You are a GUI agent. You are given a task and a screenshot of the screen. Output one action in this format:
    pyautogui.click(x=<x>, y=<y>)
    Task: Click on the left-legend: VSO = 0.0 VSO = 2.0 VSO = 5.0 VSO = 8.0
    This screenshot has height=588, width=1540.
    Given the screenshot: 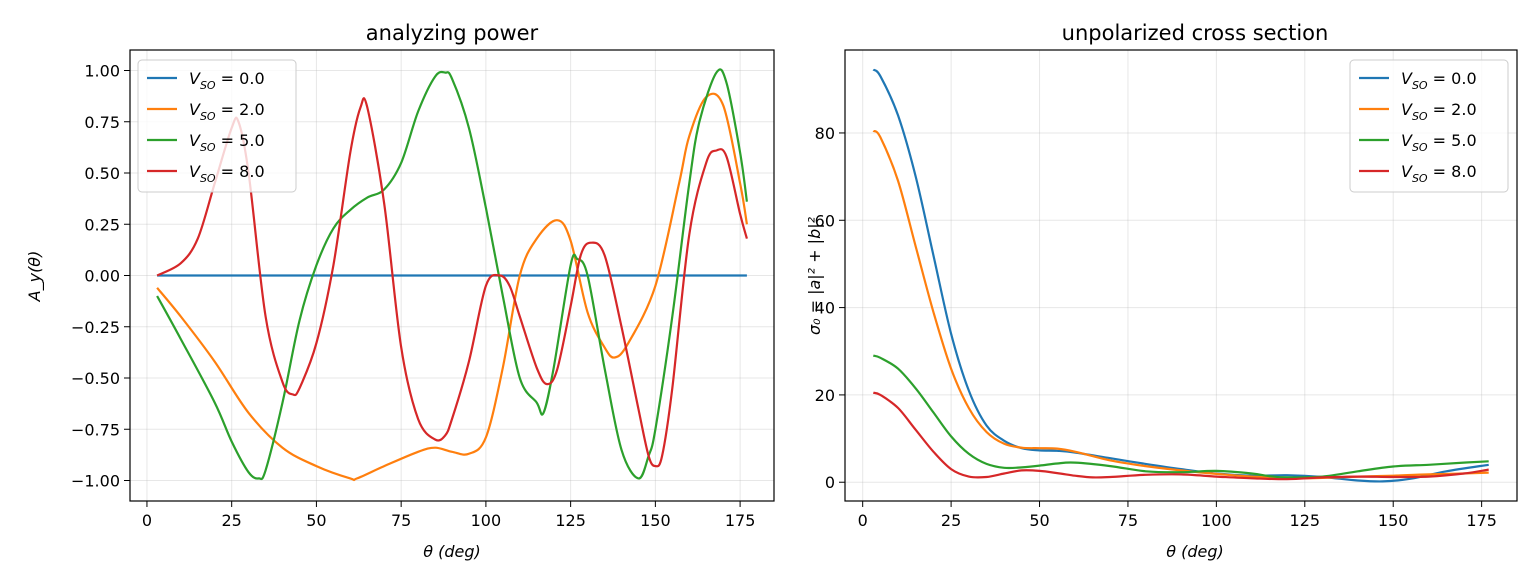 What is the action you would take?
    pyautogui.click(x=217, y=126)
    